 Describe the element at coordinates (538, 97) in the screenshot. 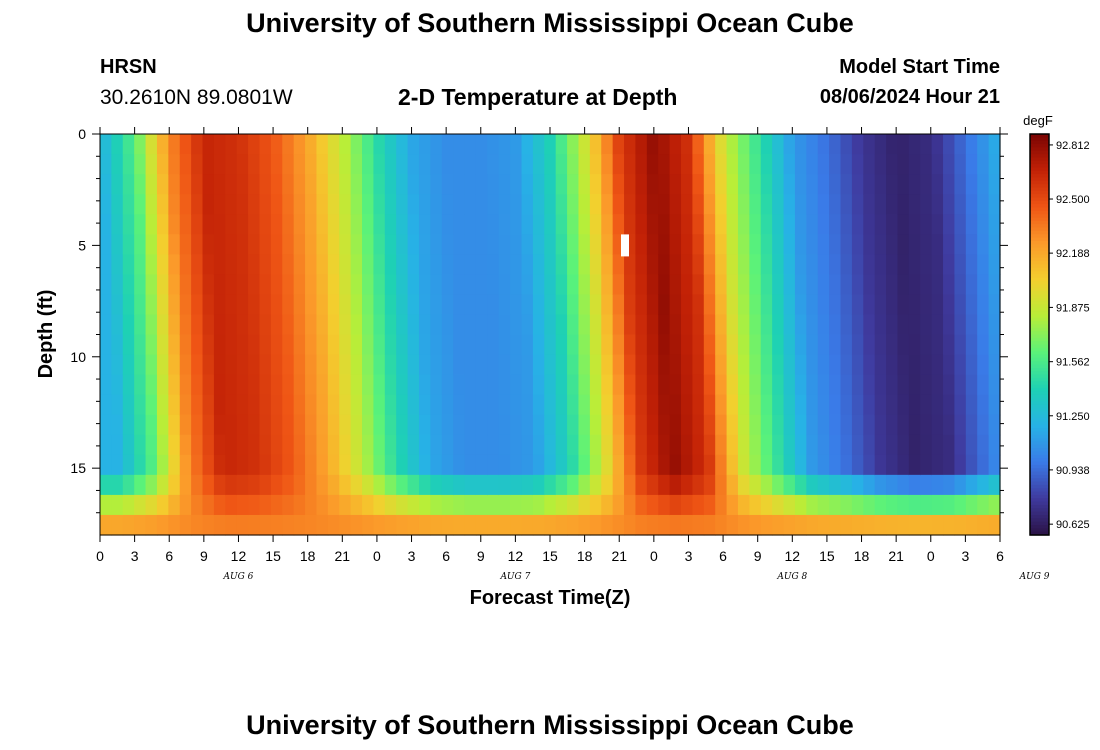

I see `chart-title: 2-D Temperature at Depth` at that location.